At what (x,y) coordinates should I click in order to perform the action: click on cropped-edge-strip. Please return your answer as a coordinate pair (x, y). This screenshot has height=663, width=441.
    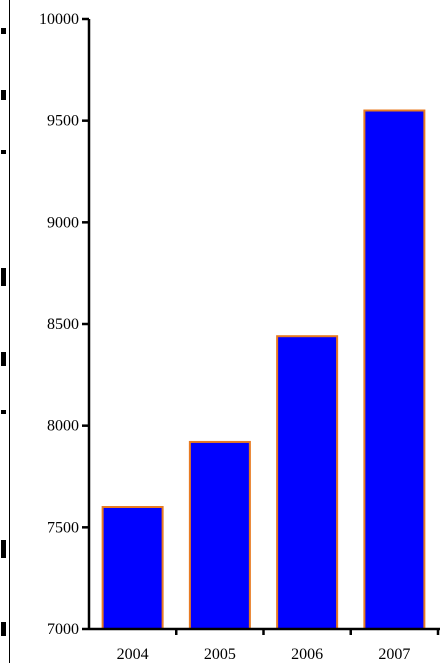
    Looking at the image, I should click on (5, 331).